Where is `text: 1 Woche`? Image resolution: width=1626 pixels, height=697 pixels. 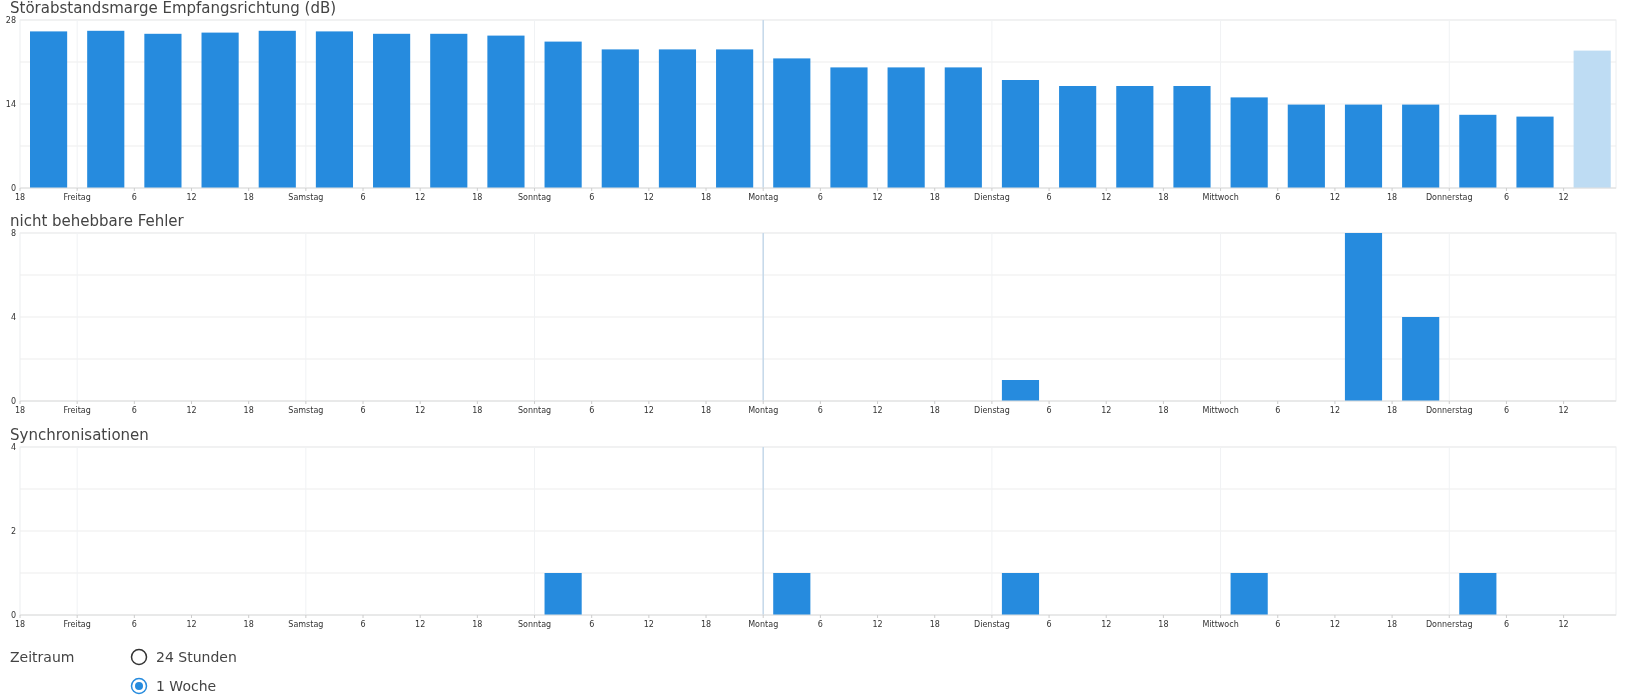
text: 1 Woche is located at coordinates (186, 686).